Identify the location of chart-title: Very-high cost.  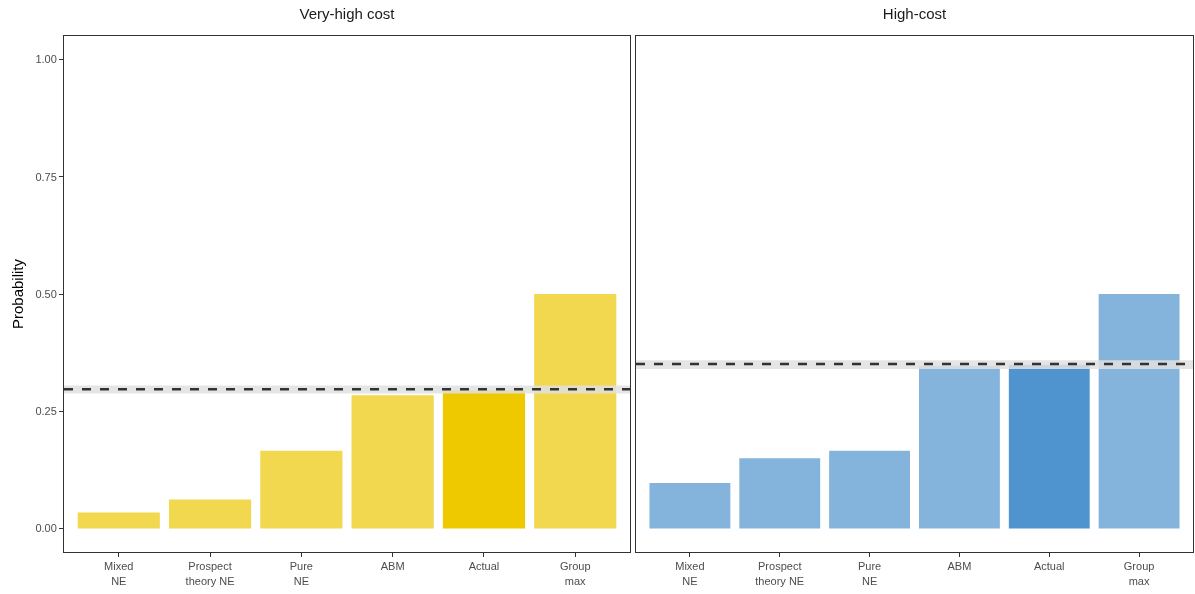
(347, 14).